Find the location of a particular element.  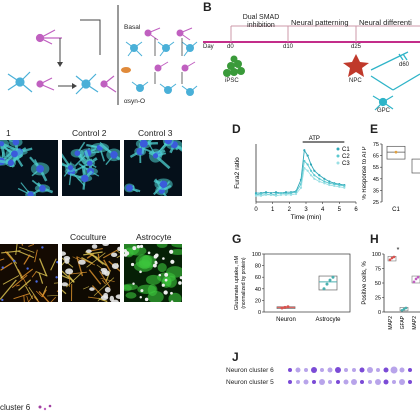

box-partial is located at coordinates (415, 166).